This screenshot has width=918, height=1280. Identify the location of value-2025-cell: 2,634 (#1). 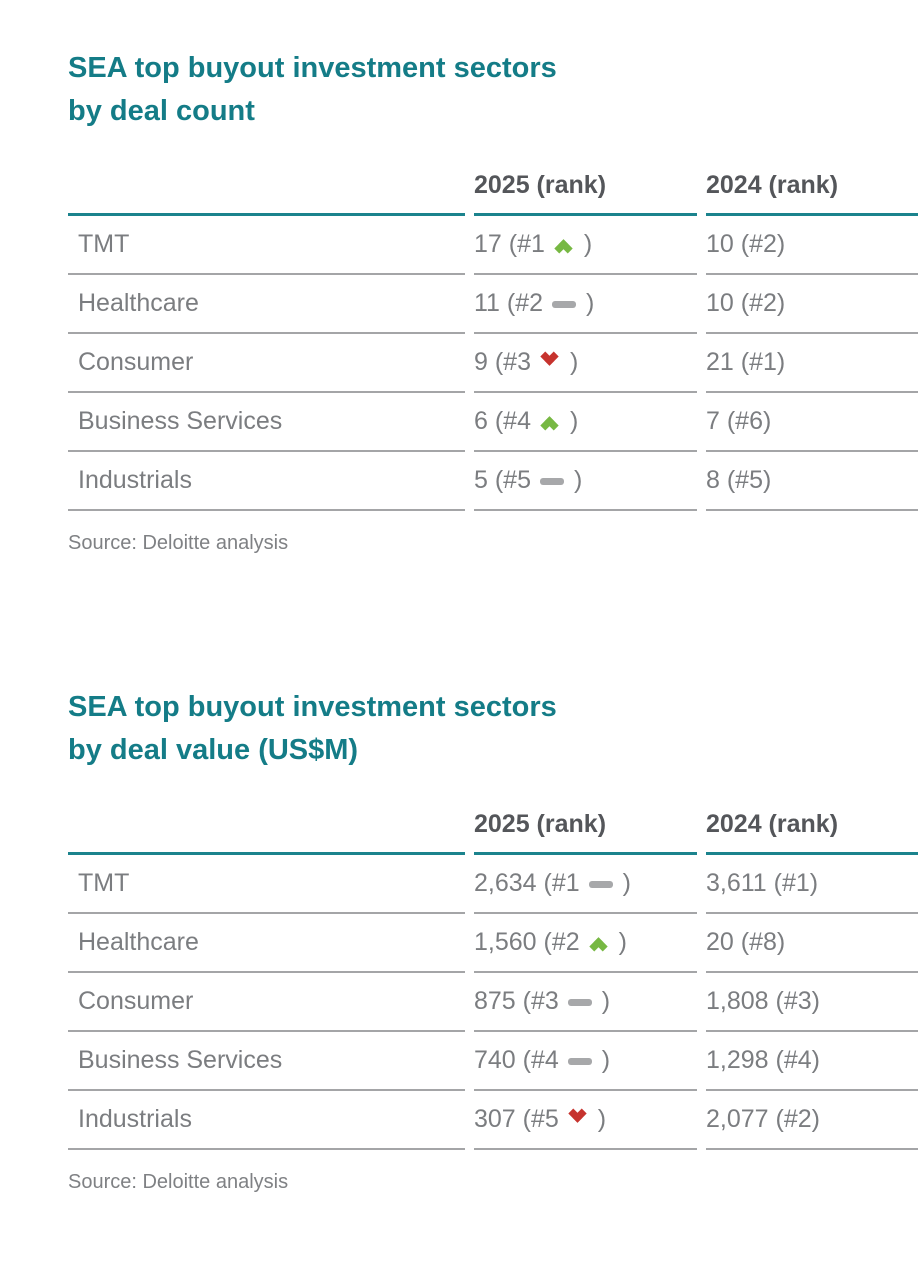
(585, 884).